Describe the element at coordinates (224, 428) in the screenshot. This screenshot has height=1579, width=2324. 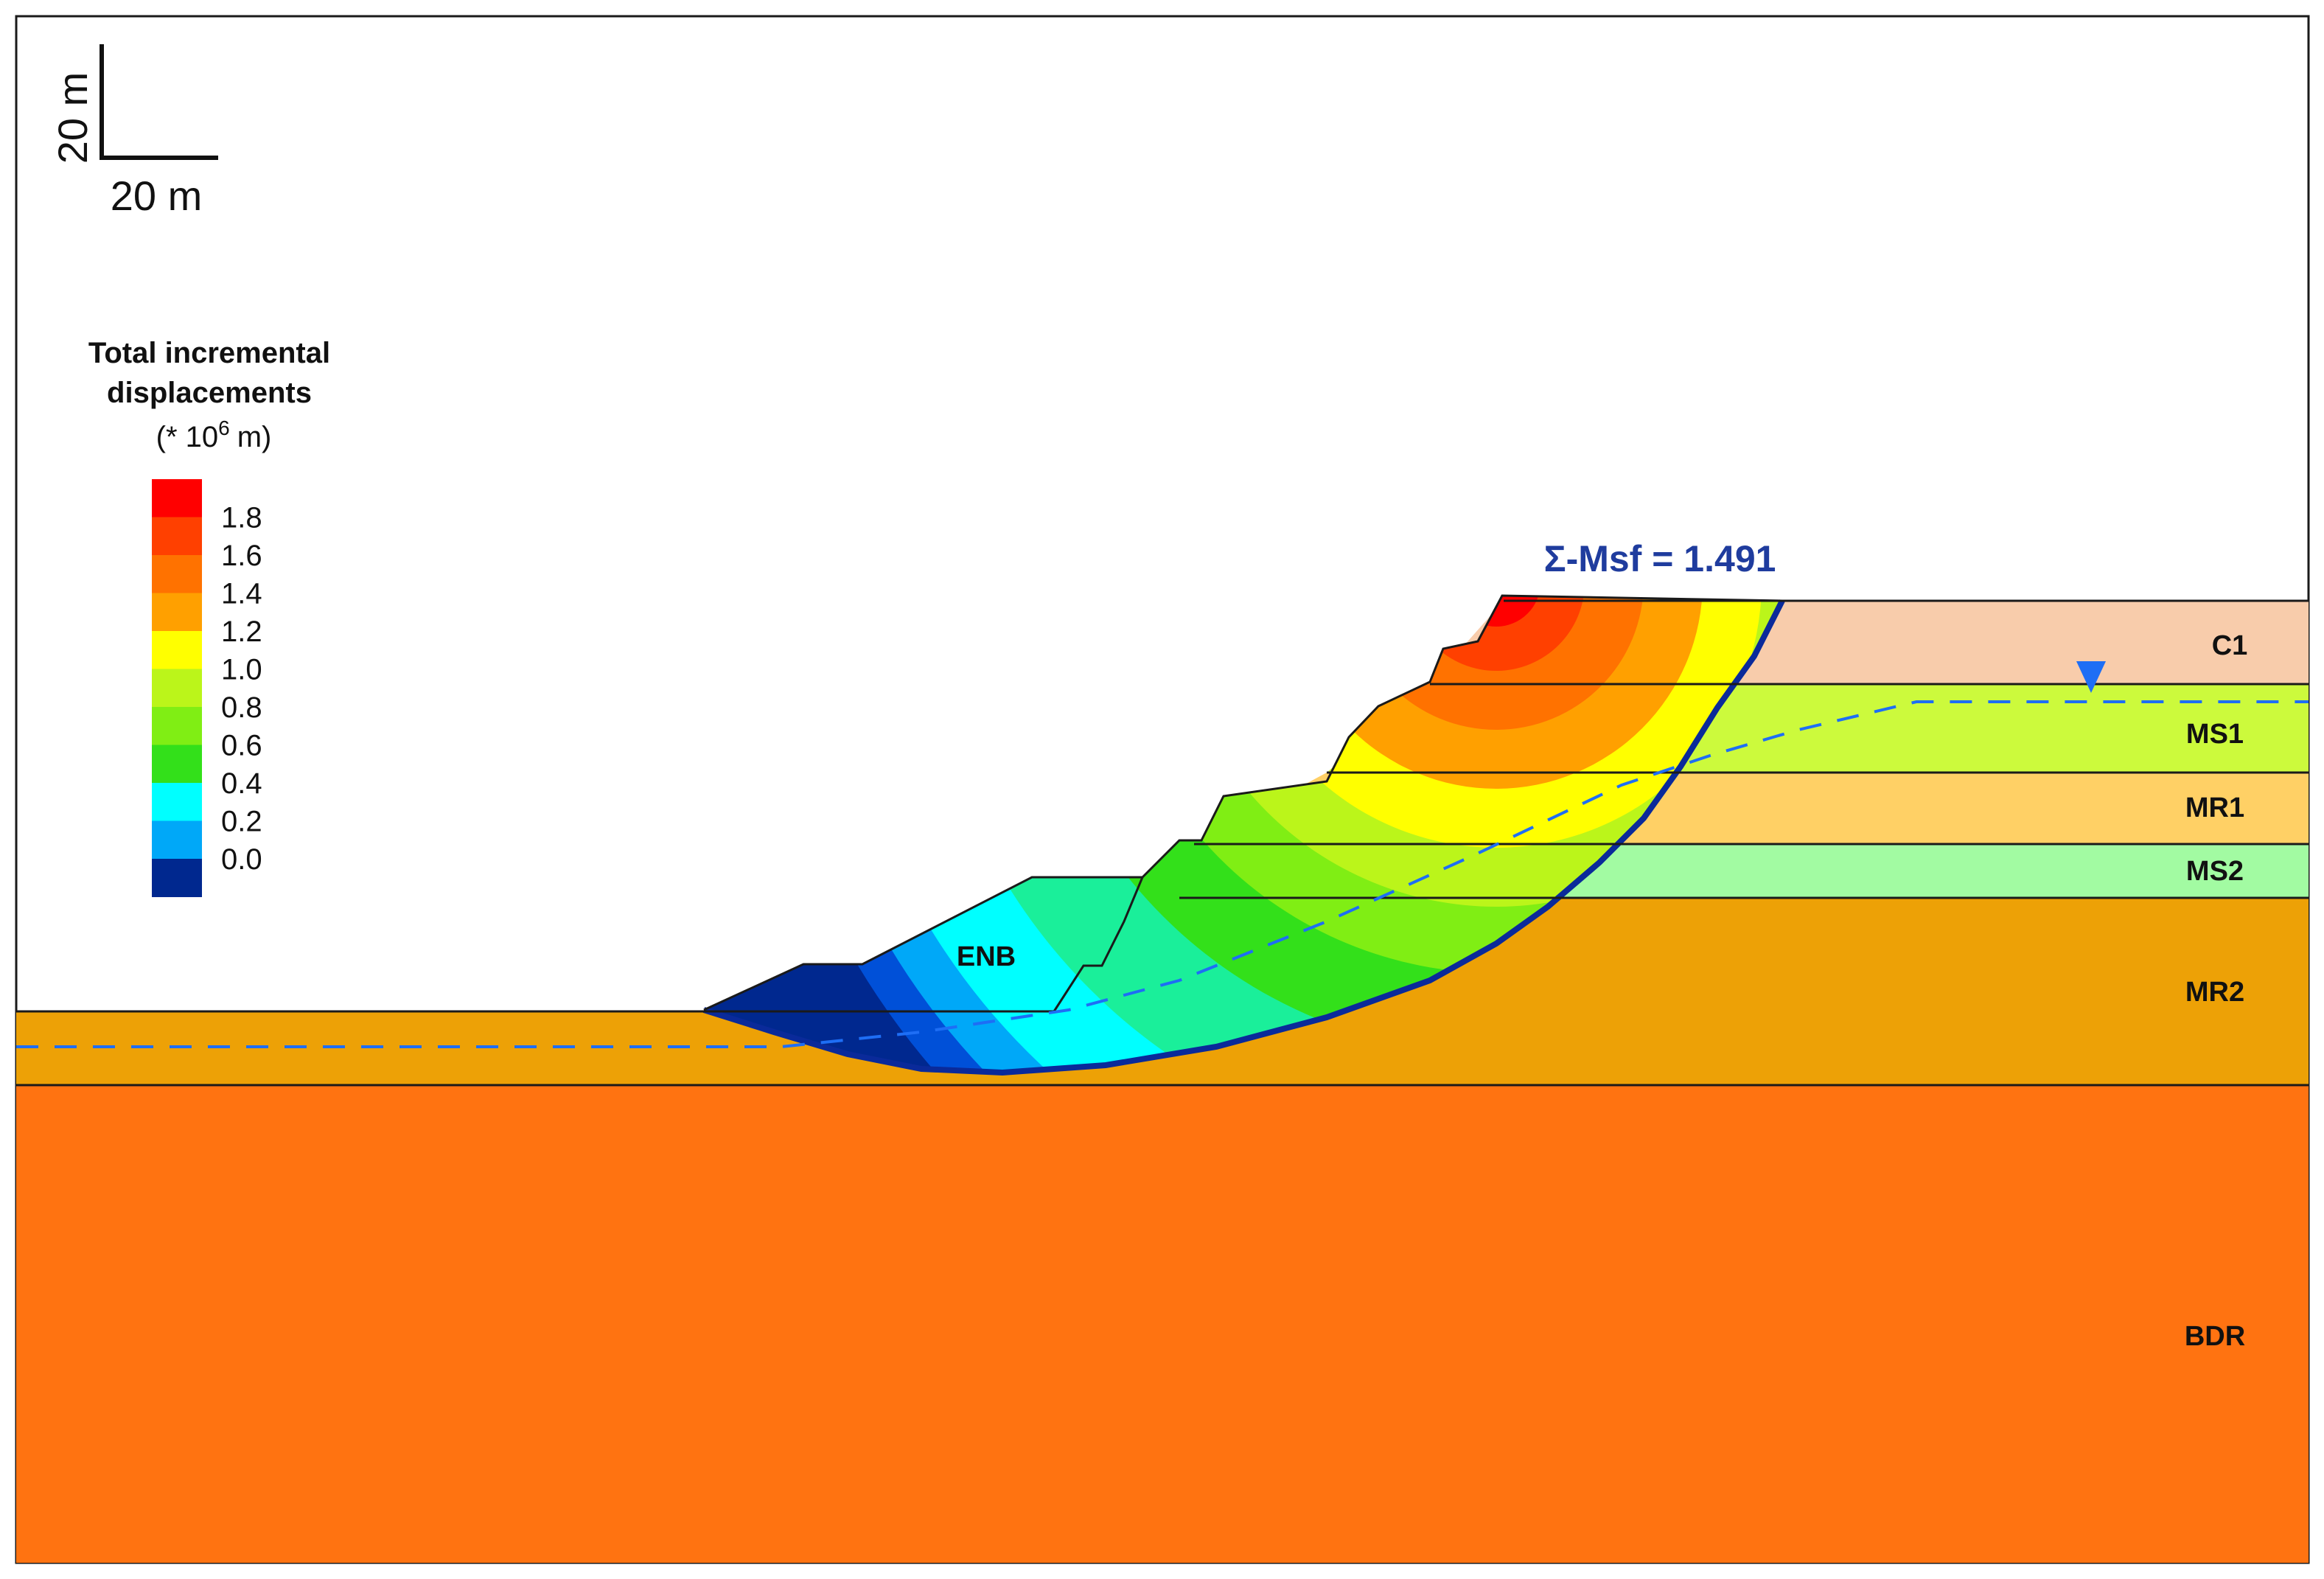
I see `legend-unit-exponent: 6` at that location.